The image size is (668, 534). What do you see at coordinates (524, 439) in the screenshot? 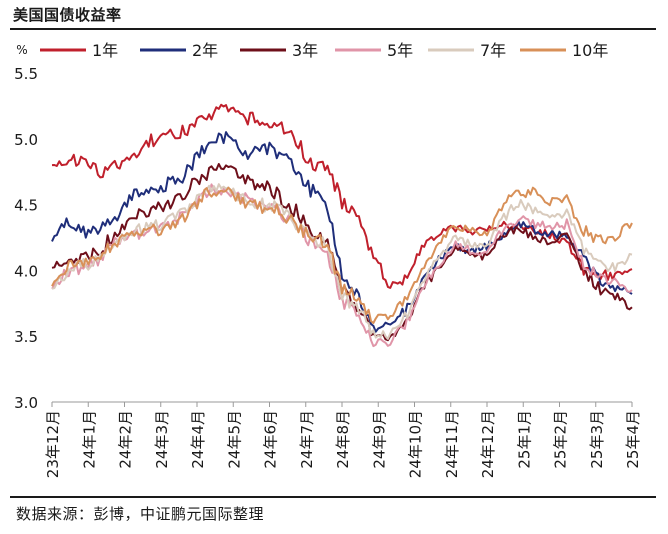
I see `x-tick-label: 25年1月` at bounding box center [524, 439].